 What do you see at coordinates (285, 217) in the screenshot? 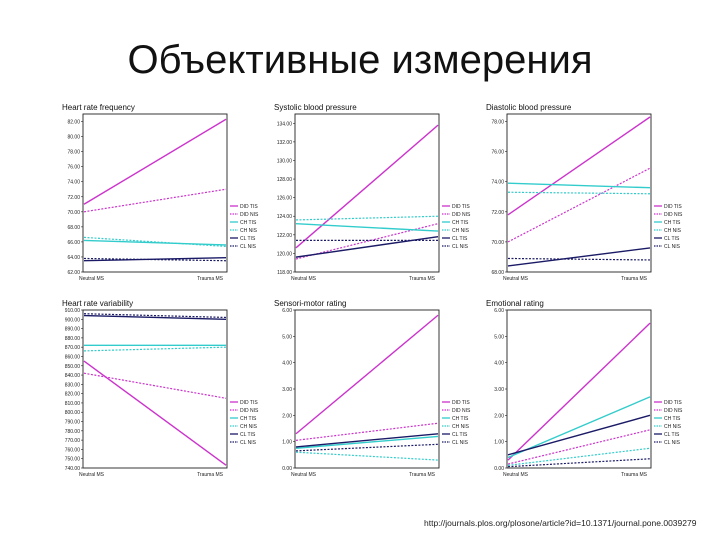
I see `y-tick-label: 124.00` at bounding box center [285, 217].